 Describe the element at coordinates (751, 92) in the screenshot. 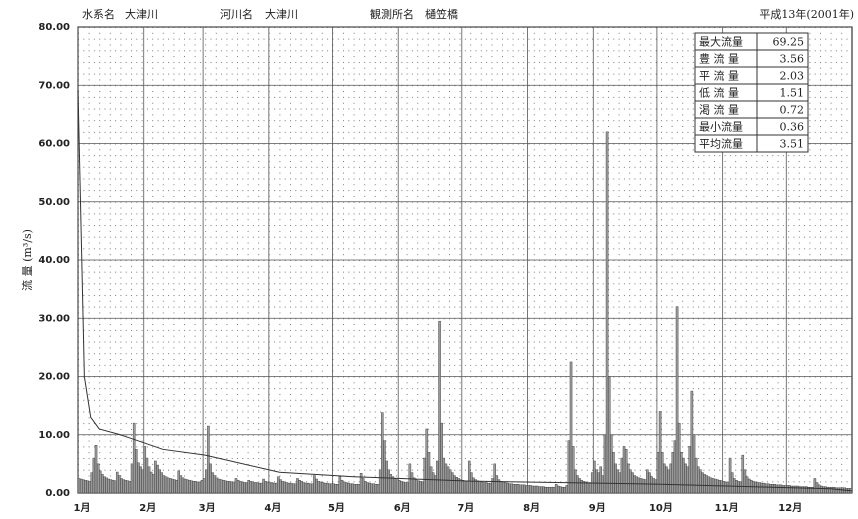

I see `stats-bg` at that location.